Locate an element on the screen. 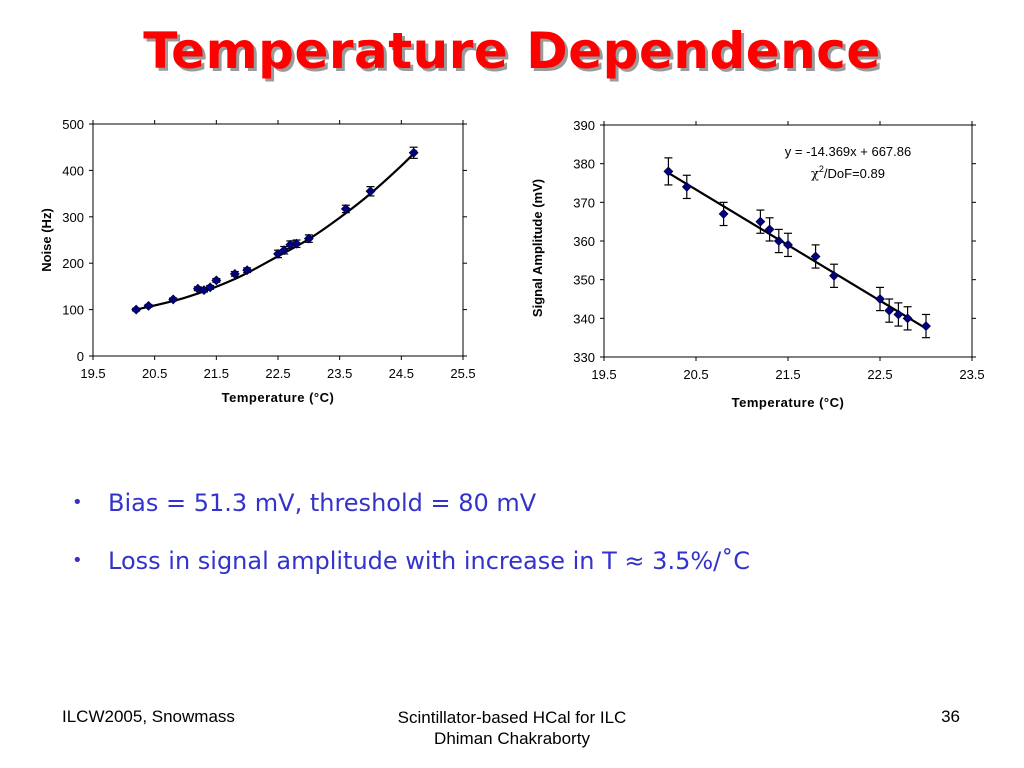 The height and width of the screenshot is (768, 1024). noise-y-axis-label: Noise (Hz) is located at coordinates (46, 240).